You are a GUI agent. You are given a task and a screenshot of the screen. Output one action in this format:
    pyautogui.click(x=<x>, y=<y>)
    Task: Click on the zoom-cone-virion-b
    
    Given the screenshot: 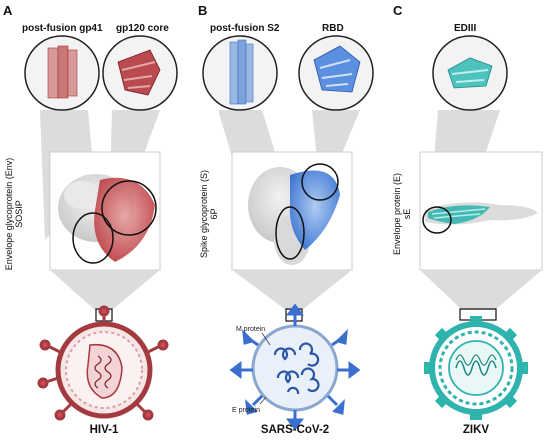 What is the action you would take?
    pyautogui.click(x=292, y=290)
    